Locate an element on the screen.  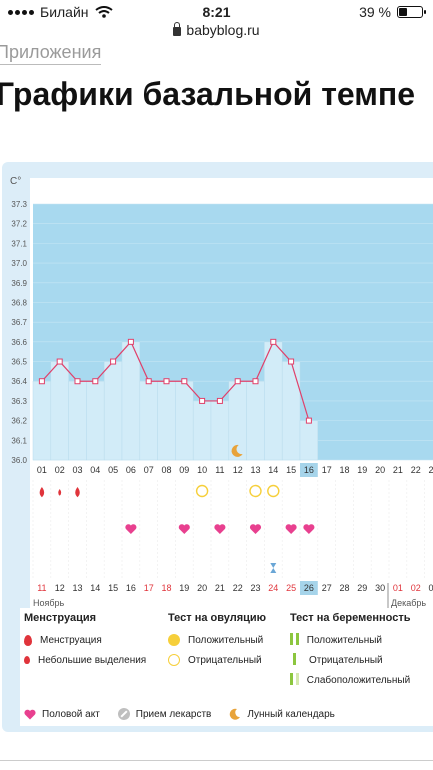
heart-icon is located at coordinates (30, 714).